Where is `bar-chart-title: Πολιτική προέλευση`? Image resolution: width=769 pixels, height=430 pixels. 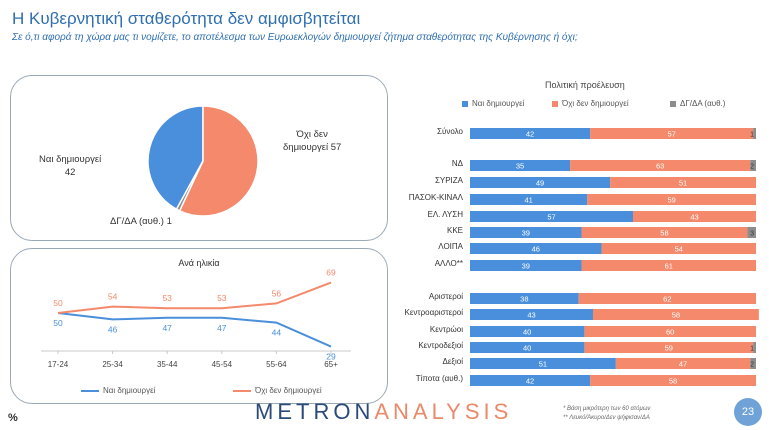 bar-chart-title: Πολιτική προέλευση is located at coordinates (585, 85).